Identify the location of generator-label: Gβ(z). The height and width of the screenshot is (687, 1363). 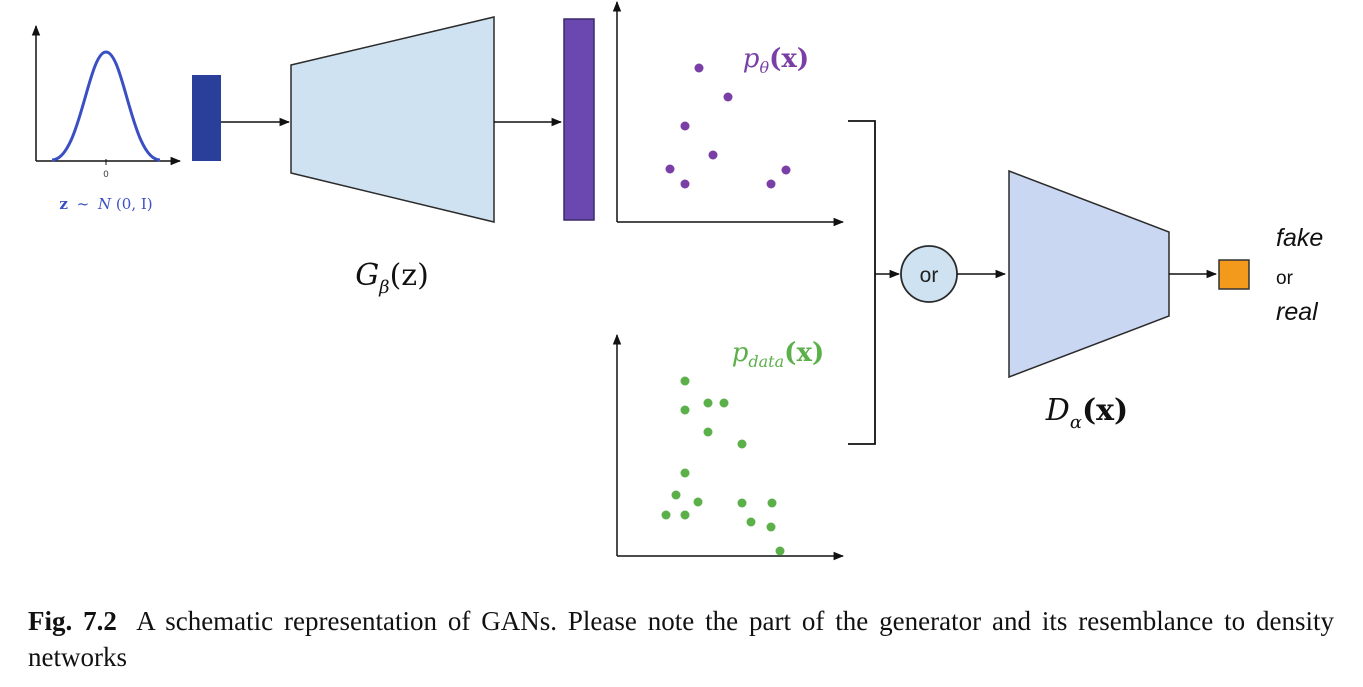
(392, 278).